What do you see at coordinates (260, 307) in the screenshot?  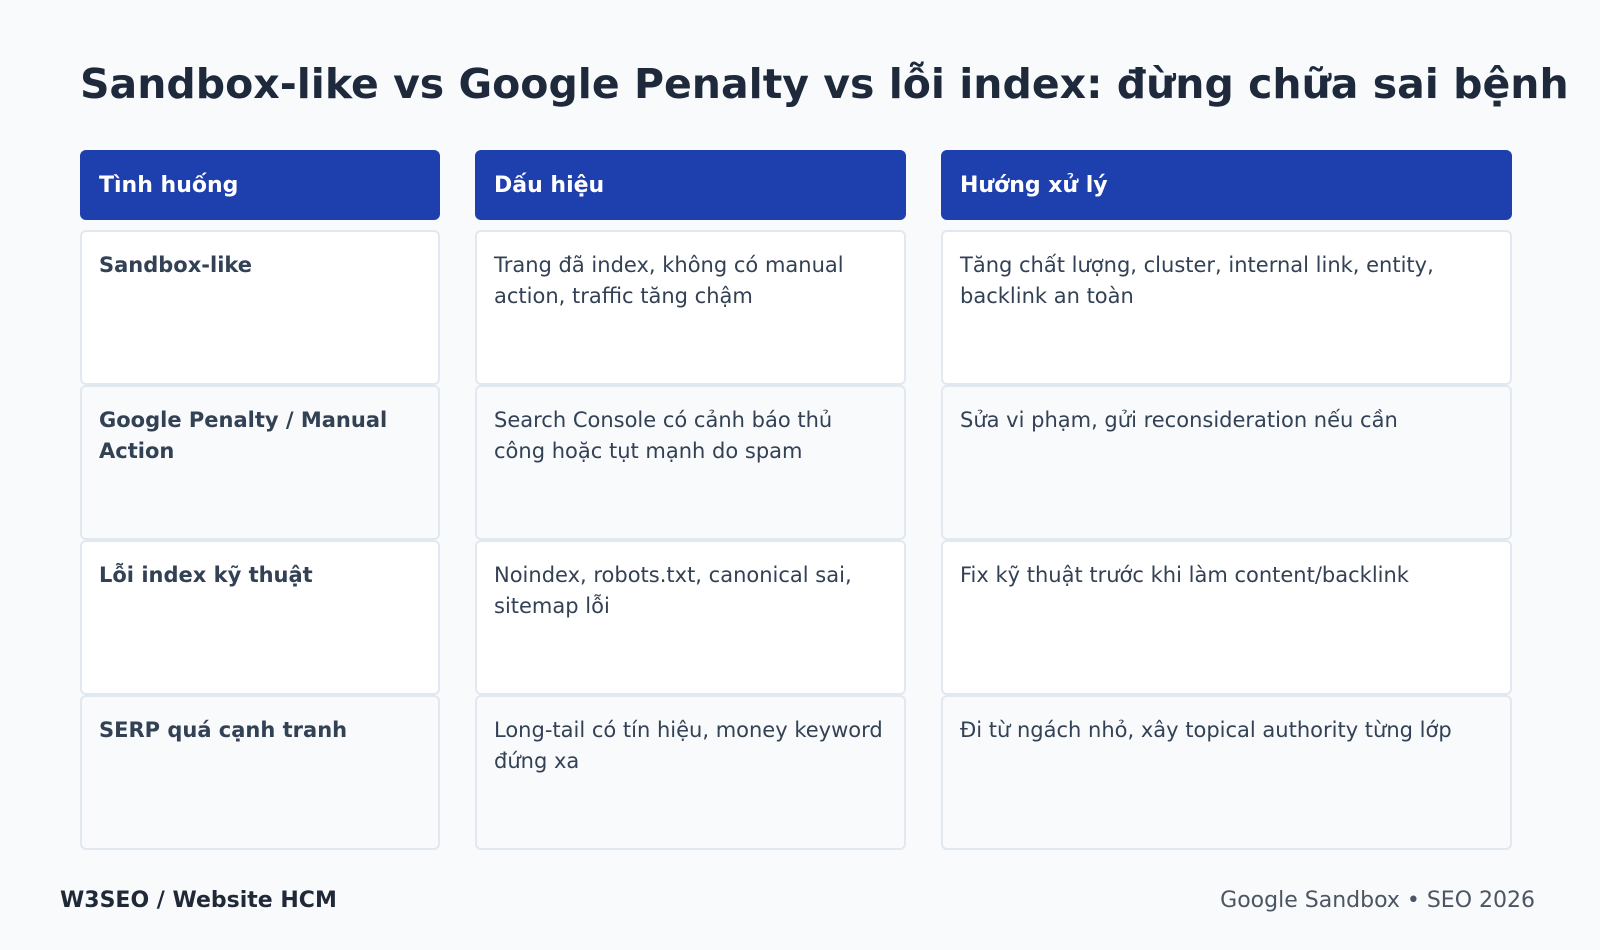 I see `situation-cell: Sandbox-like` at bounding box center [260, 307].